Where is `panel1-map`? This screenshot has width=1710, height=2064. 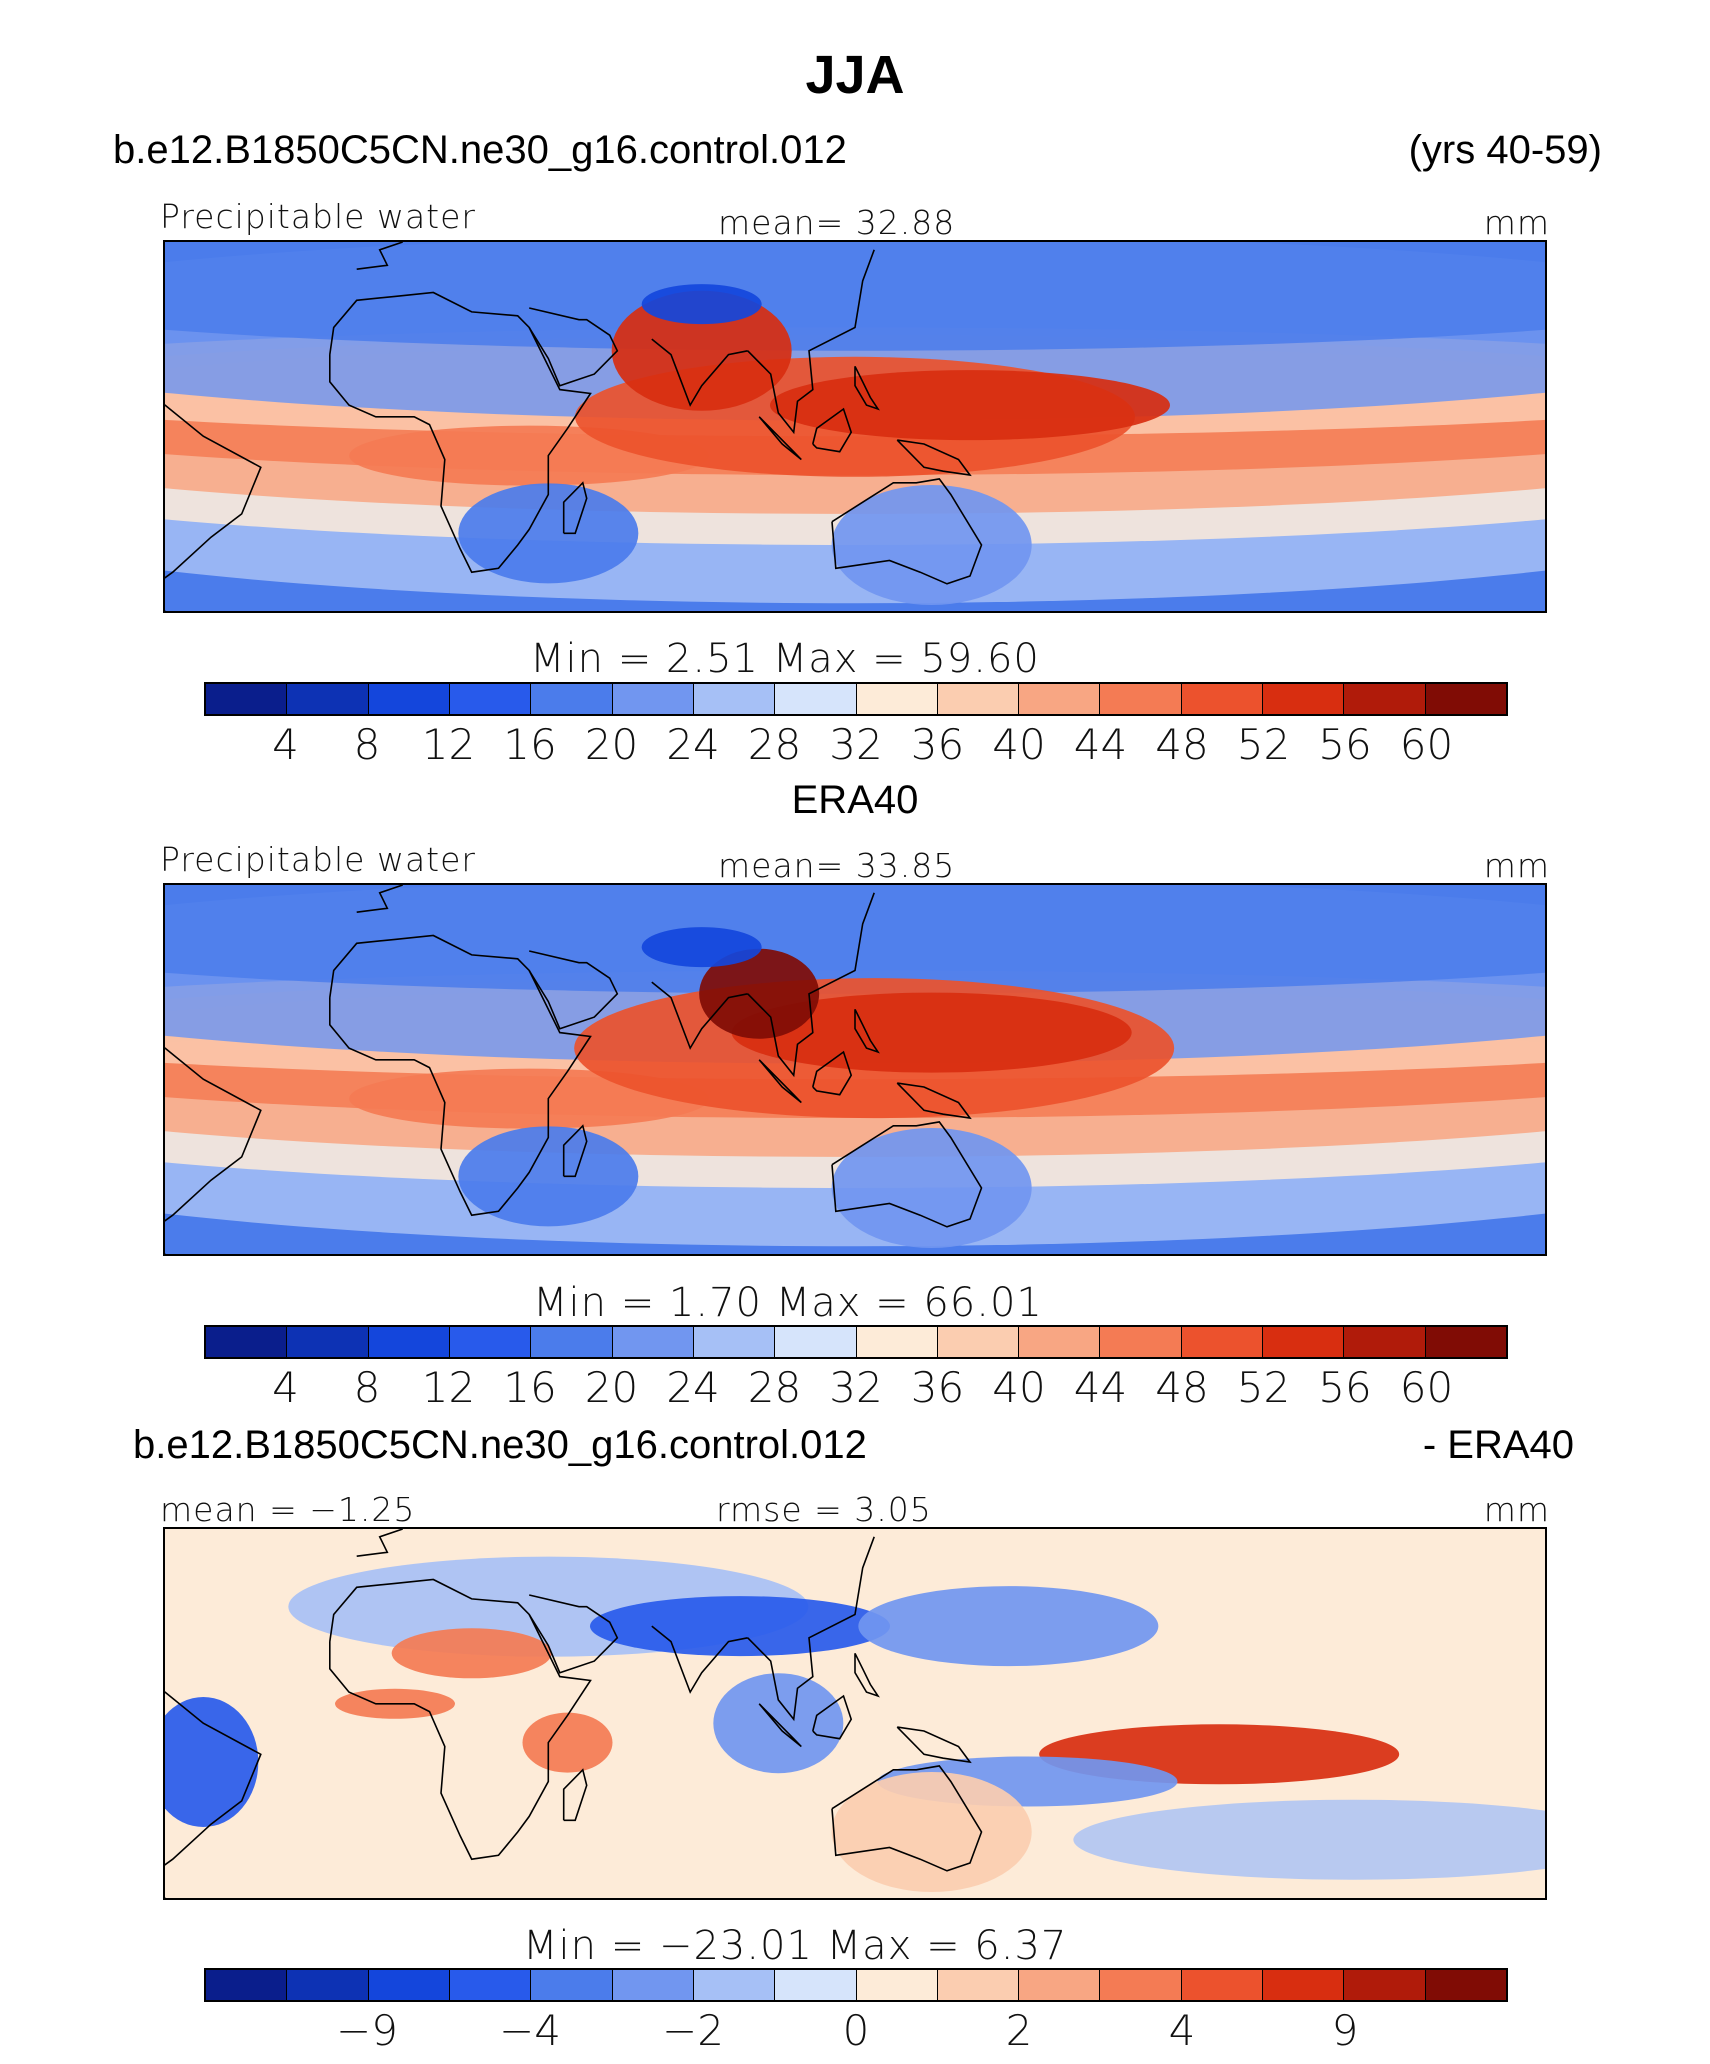 panel1-map is located at coordinates (855, 426).